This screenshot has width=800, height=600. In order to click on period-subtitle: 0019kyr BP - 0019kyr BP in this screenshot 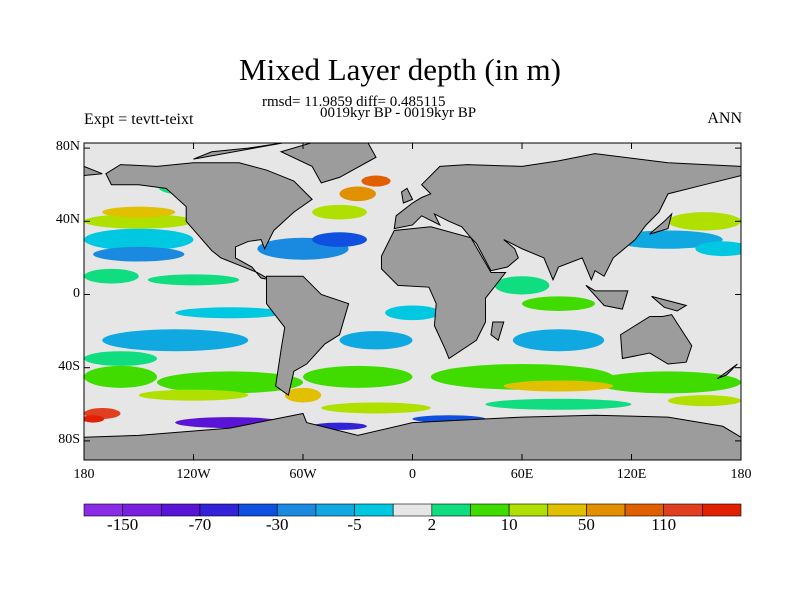, I will do `click(398, 113)`.